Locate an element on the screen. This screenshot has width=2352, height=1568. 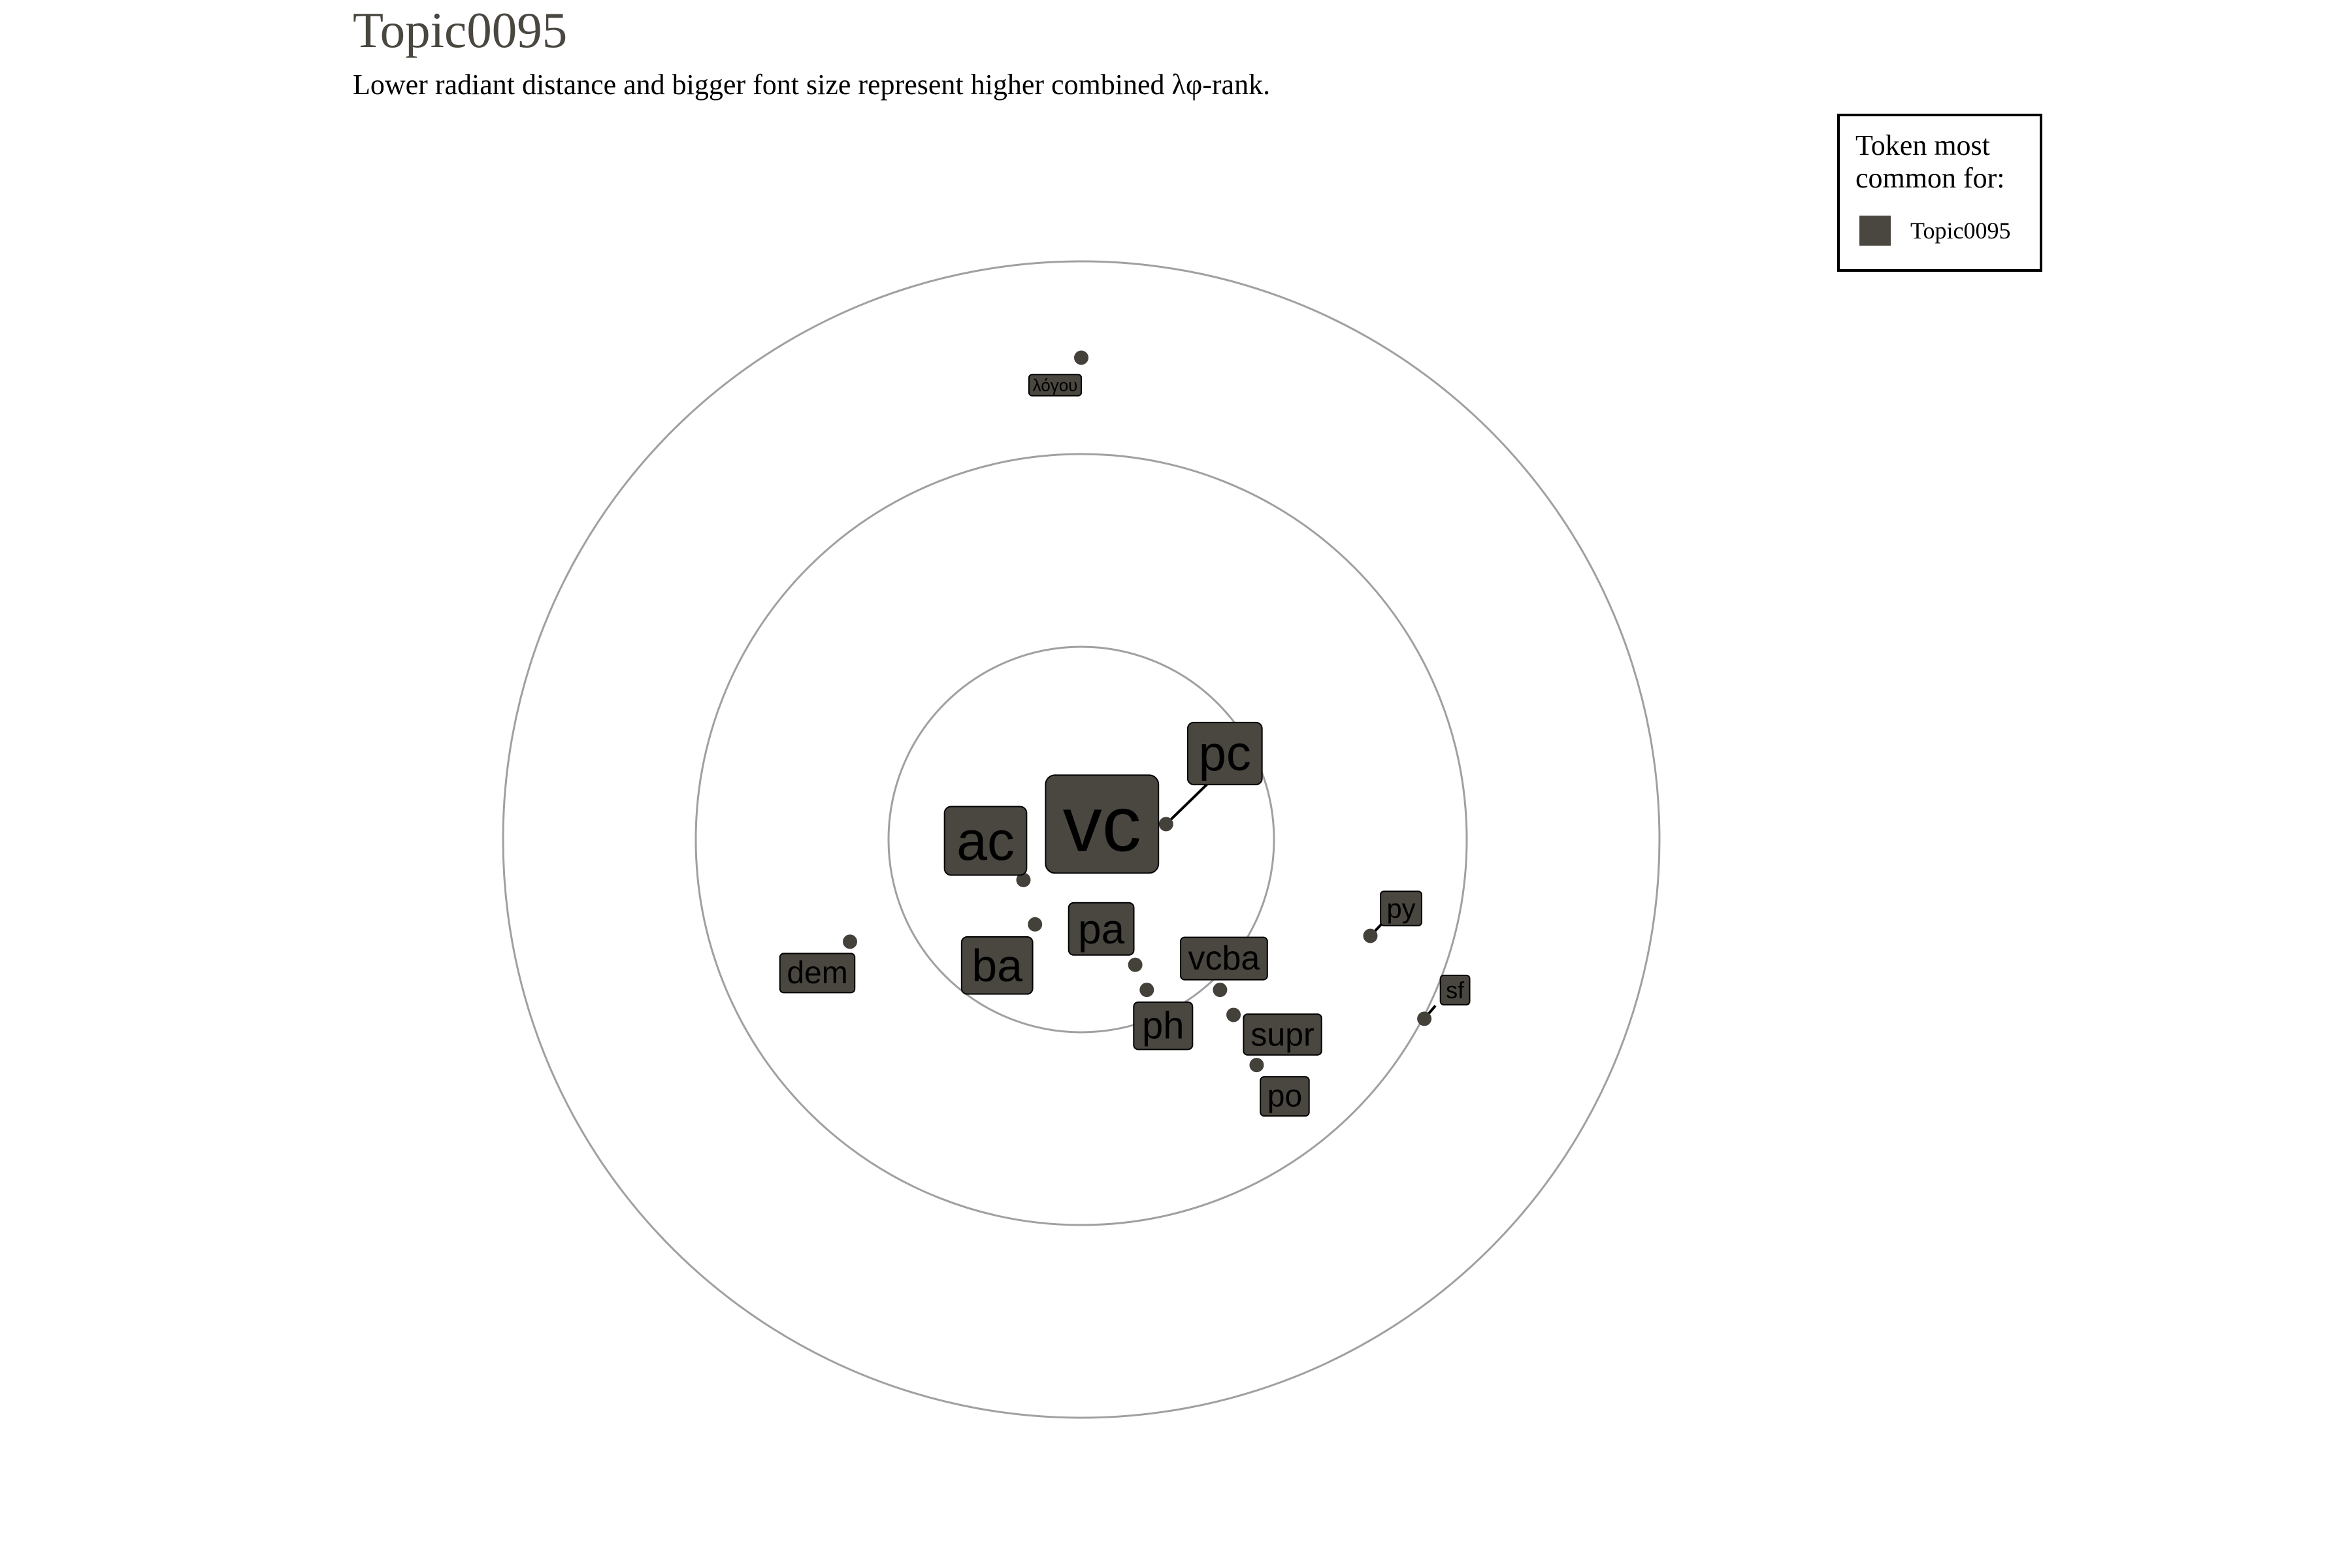
token-1-box is located at coordinates (1102, 824).